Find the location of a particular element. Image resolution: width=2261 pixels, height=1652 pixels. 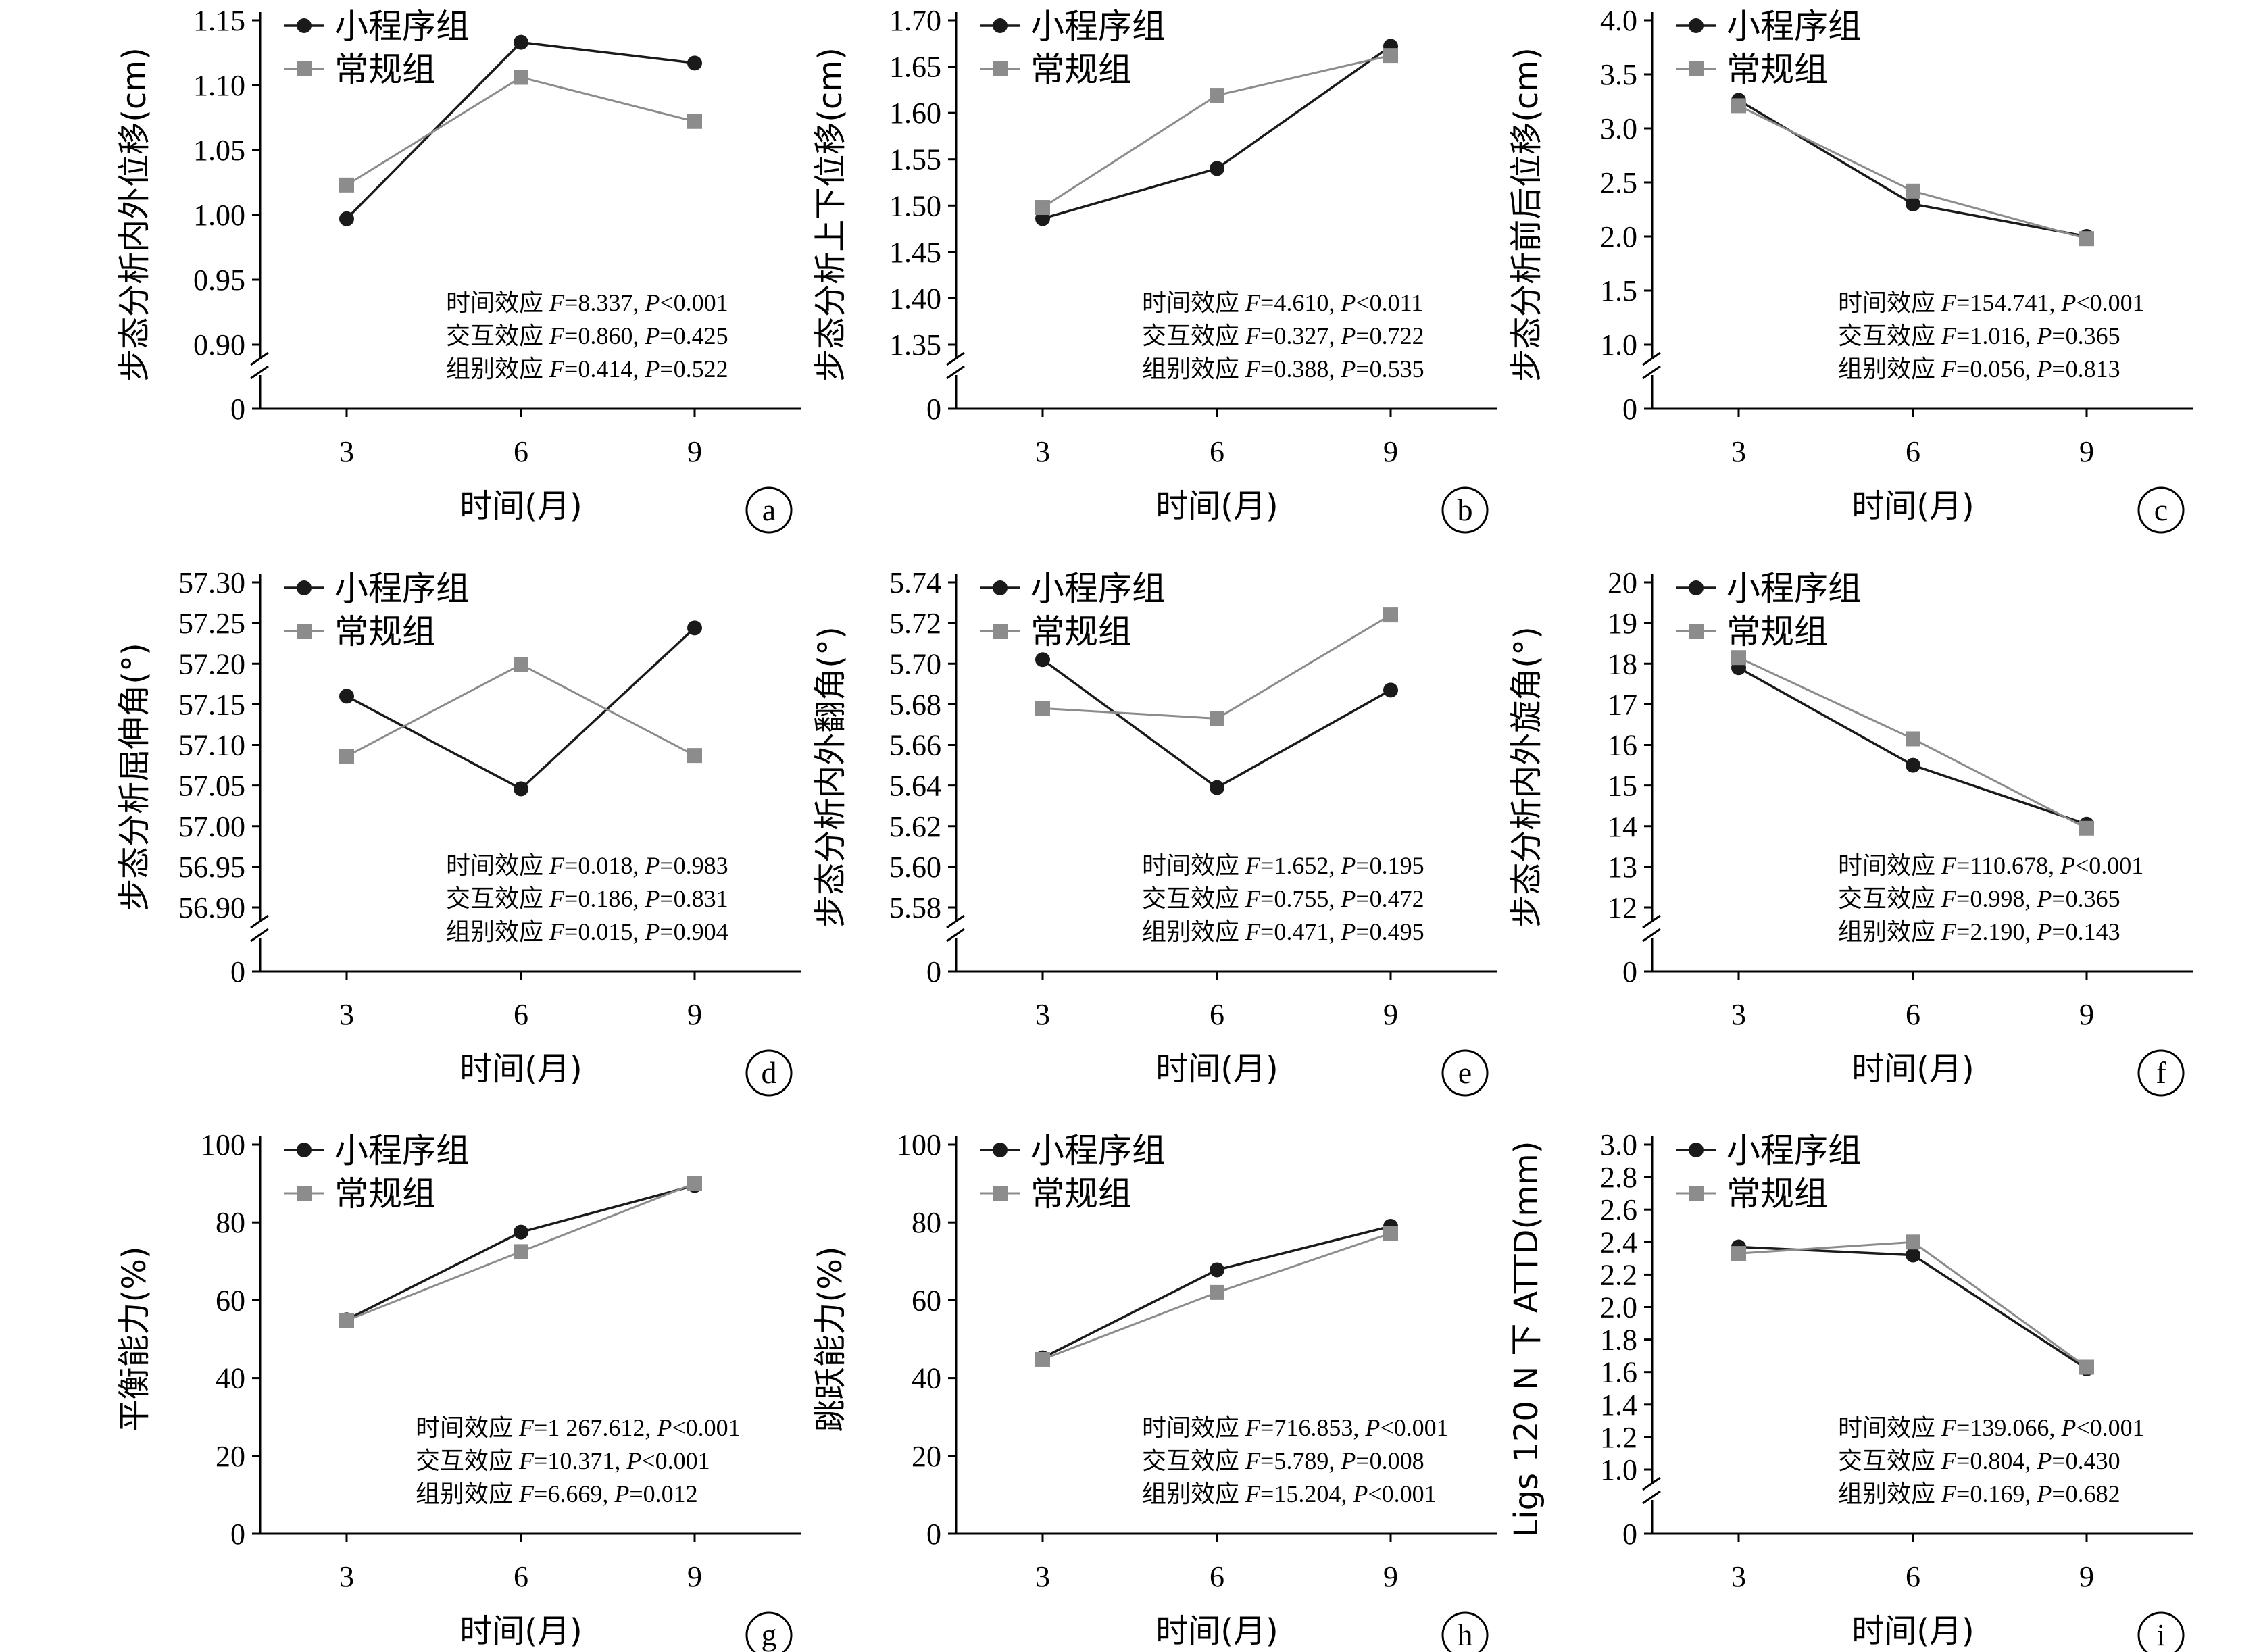

y-tick-label: 18 is located at coordinates (1622, 663).